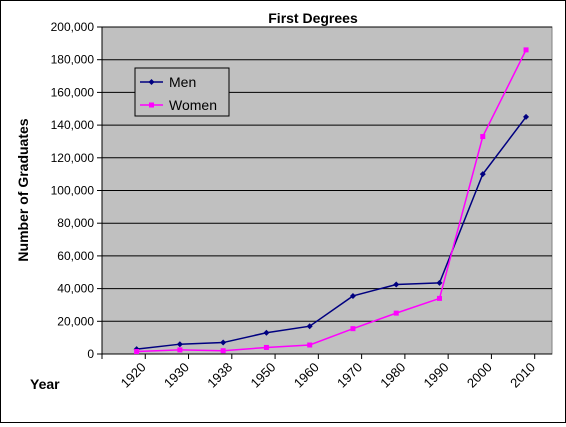 The width and height of the screenshot is (566, 427). What do you see at coordinates (522, 375) in the screenshot?
I see `x-tick-label: 2010` at bounding box center [522, 375].